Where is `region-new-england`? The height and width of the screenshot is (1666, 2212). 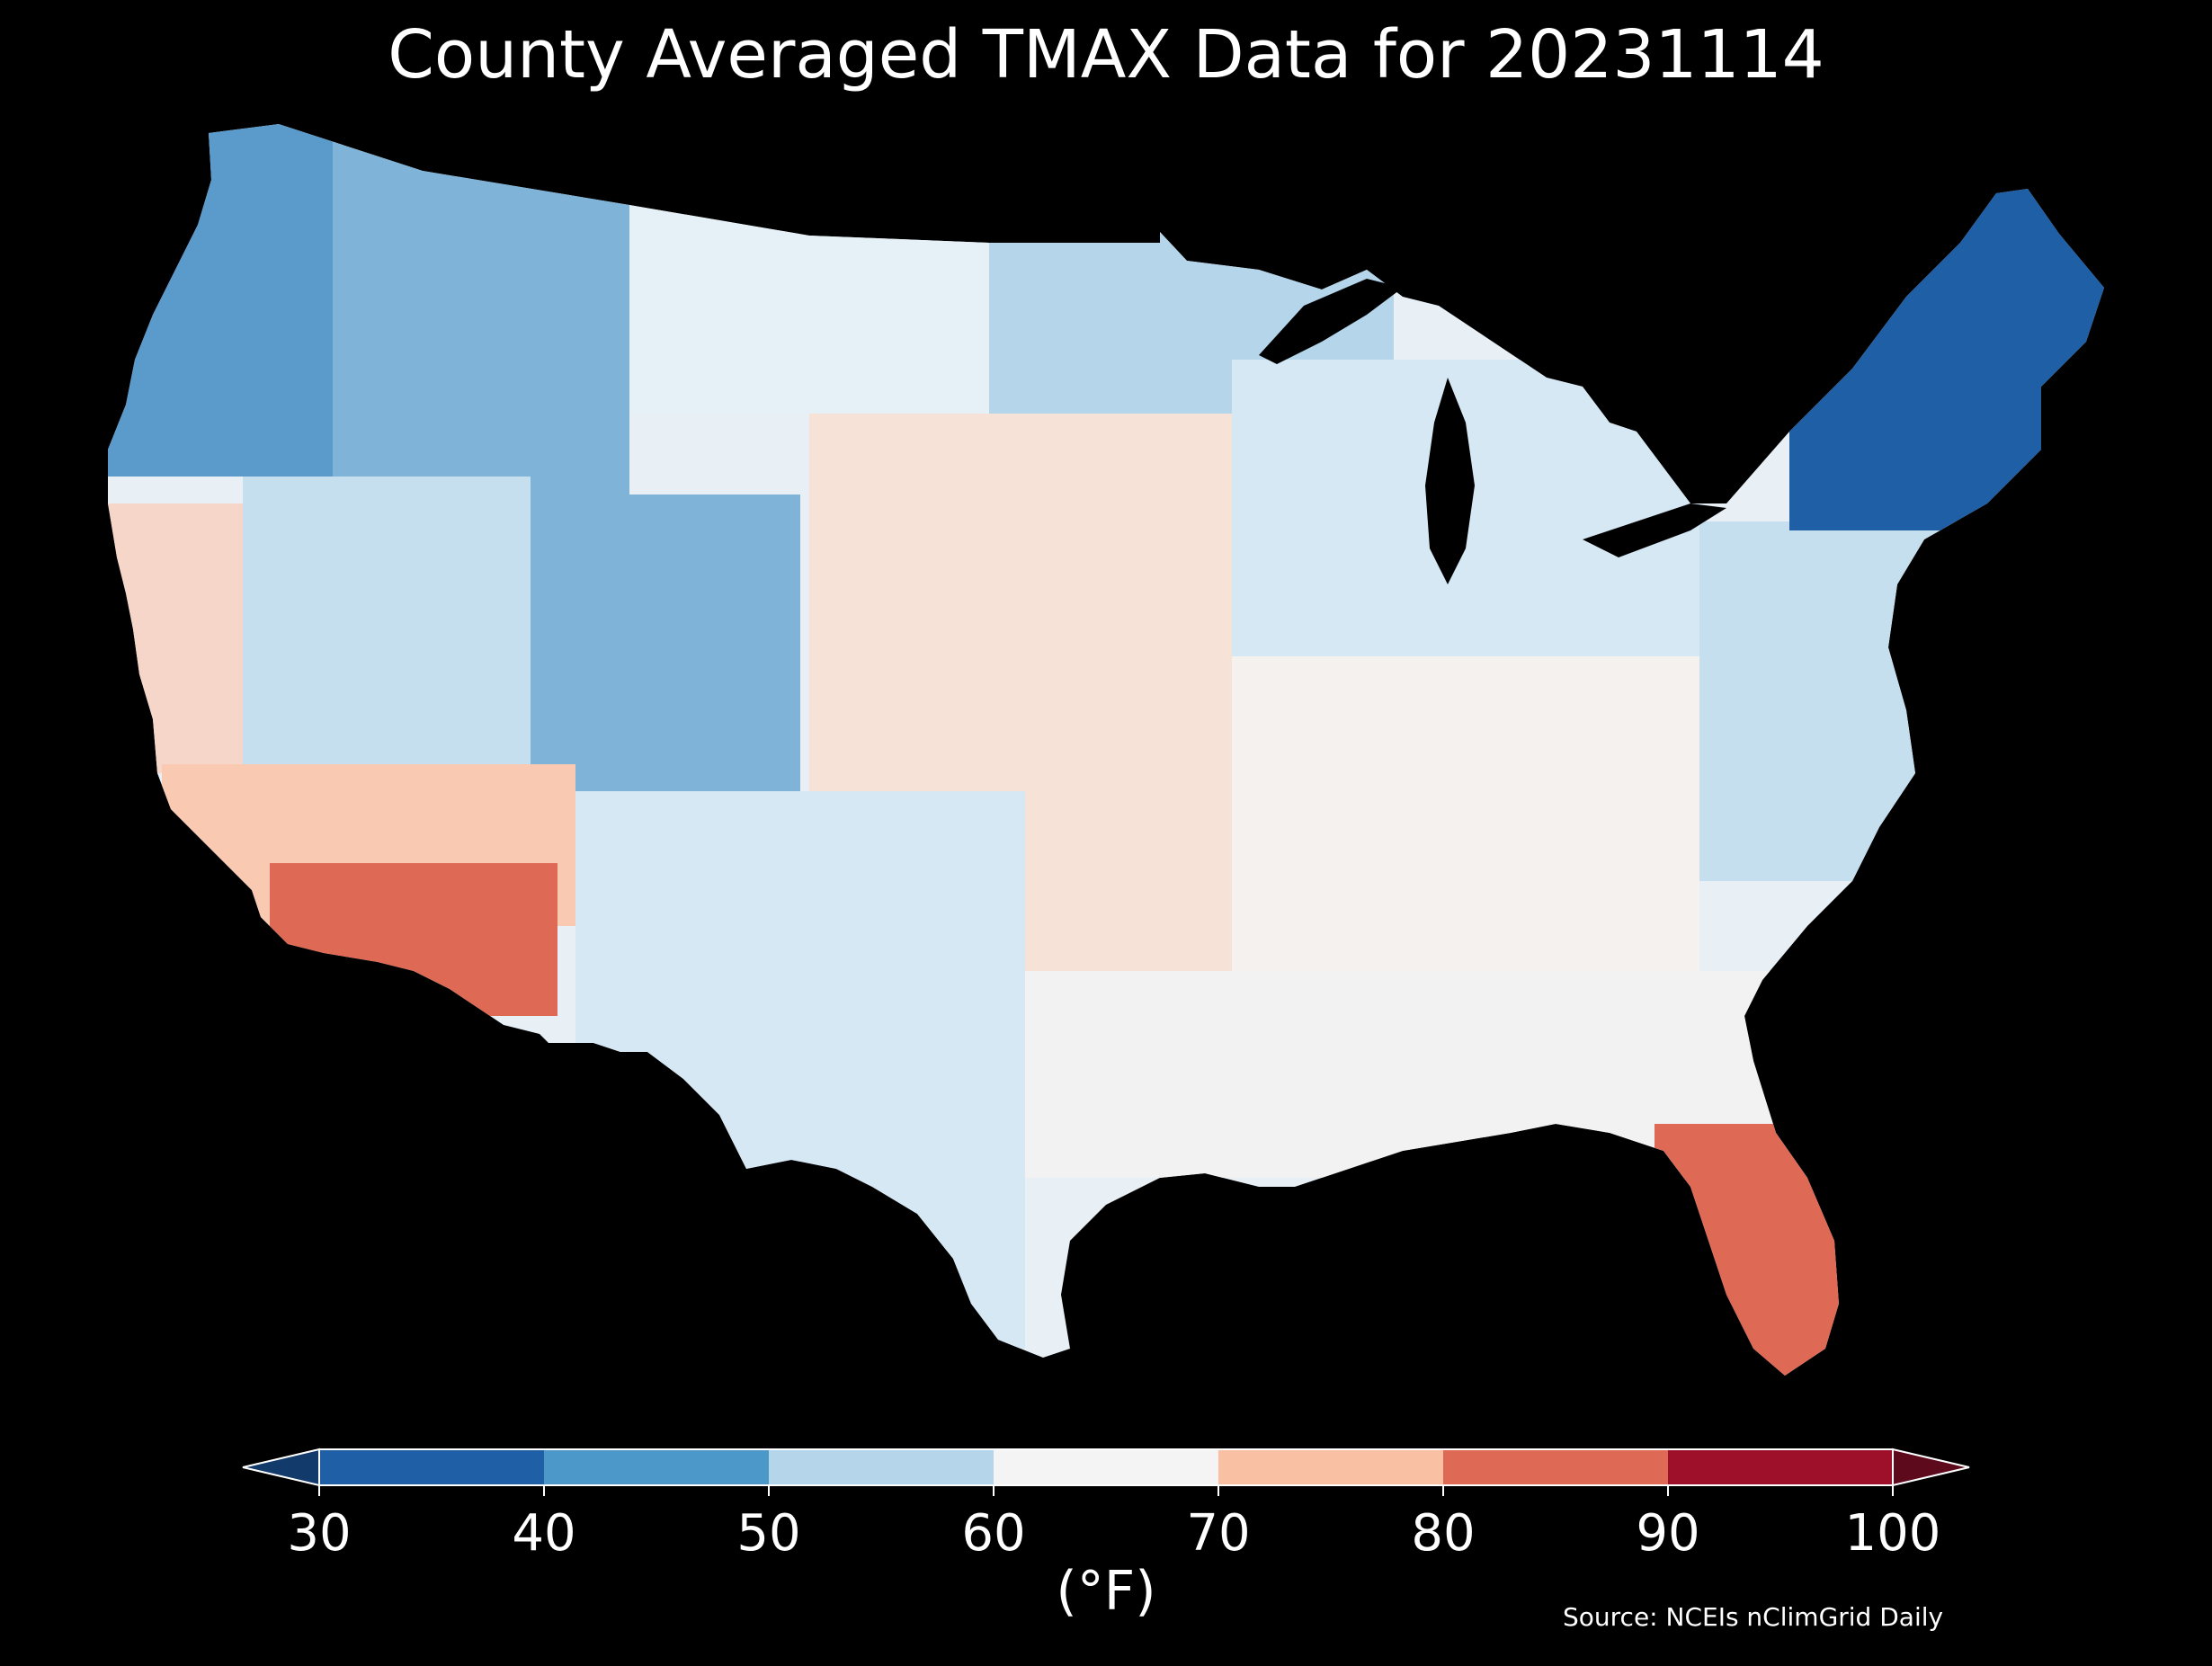
region-new-england is located at coordinates (1946, 355).